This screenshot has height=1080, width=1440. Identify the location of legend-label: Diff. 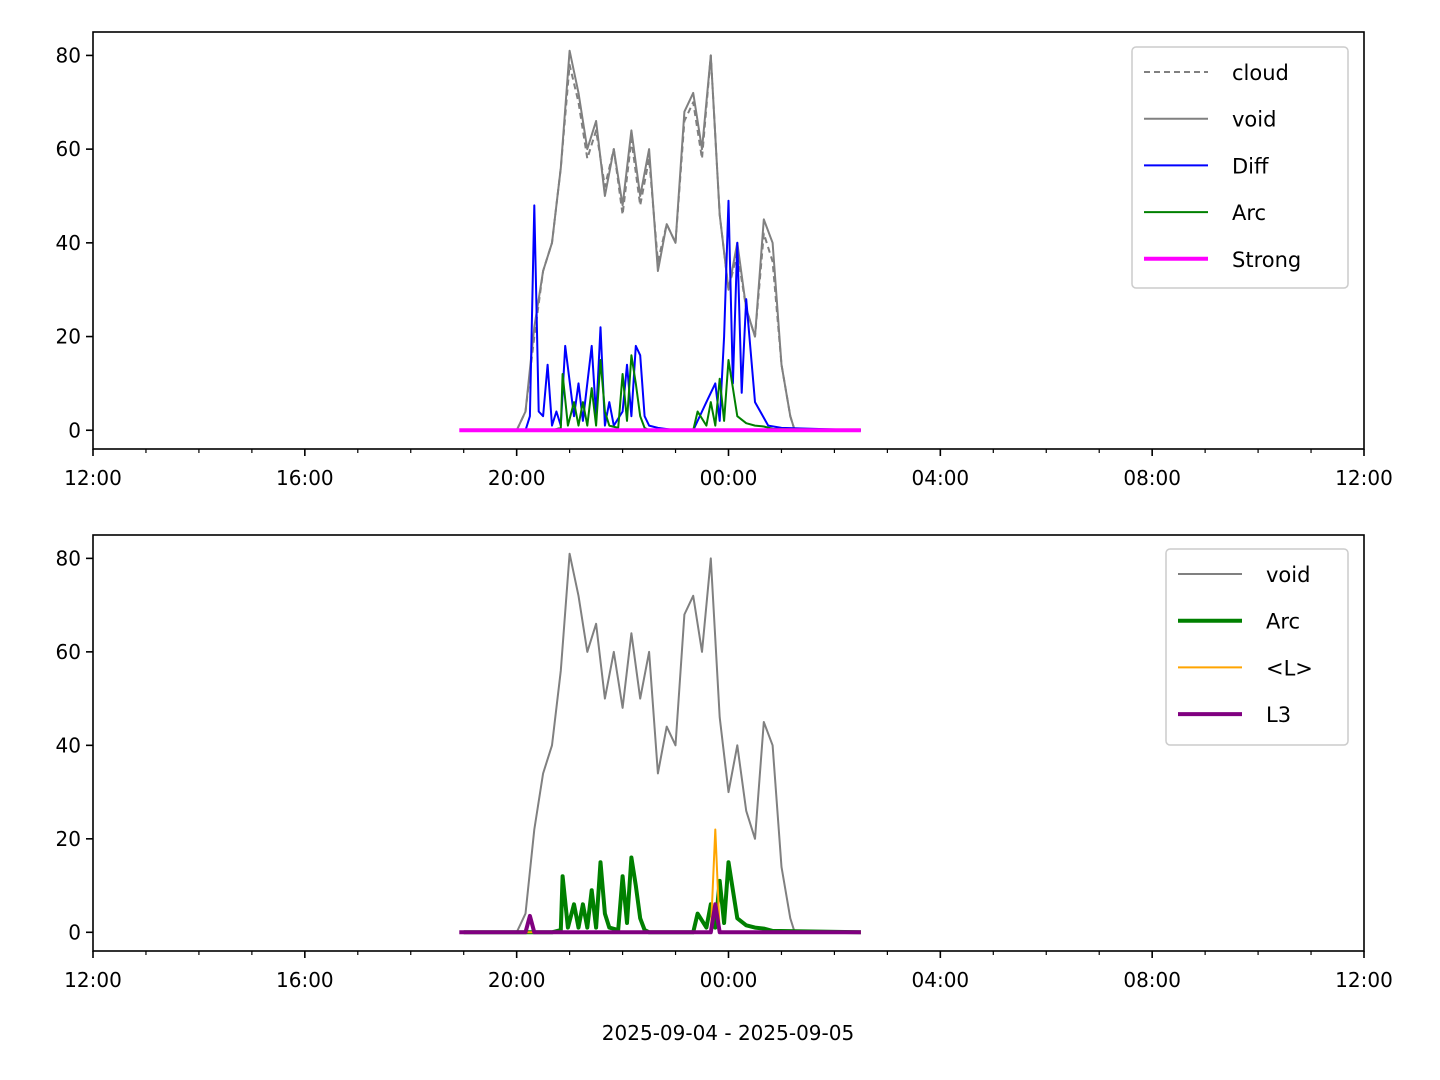
(1250, 166).